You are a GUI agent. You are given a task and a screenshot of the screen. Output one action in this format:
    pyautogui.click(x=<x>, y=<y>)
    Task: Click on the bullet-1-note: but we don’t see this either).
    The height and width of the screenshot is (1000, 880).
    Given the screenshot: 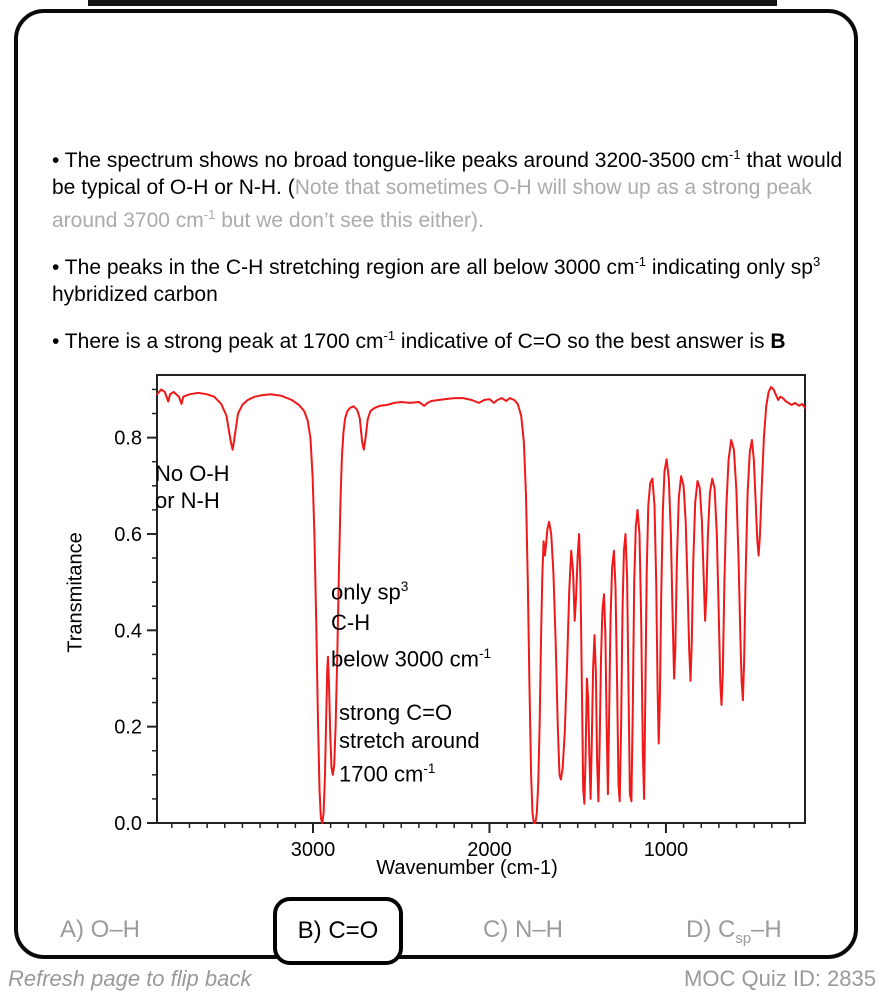 What is the action you would take?
    pyautogui.click(x=349, y=220)
    